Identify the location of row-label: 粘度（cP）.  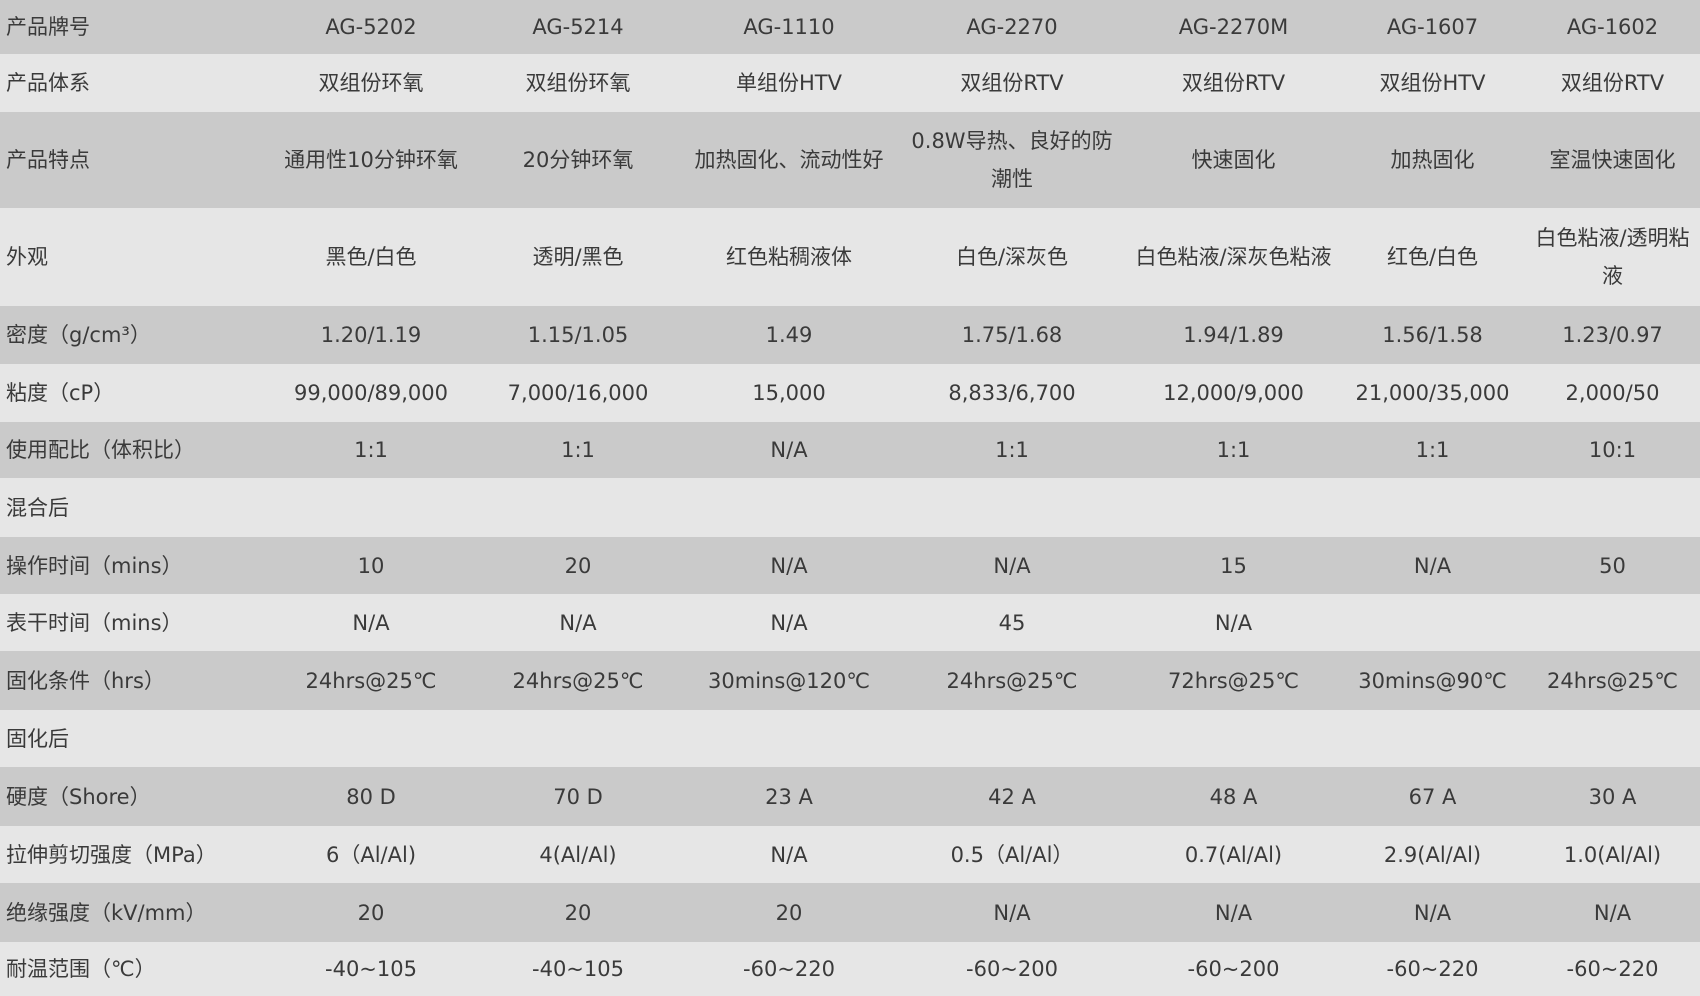
(60, 393).